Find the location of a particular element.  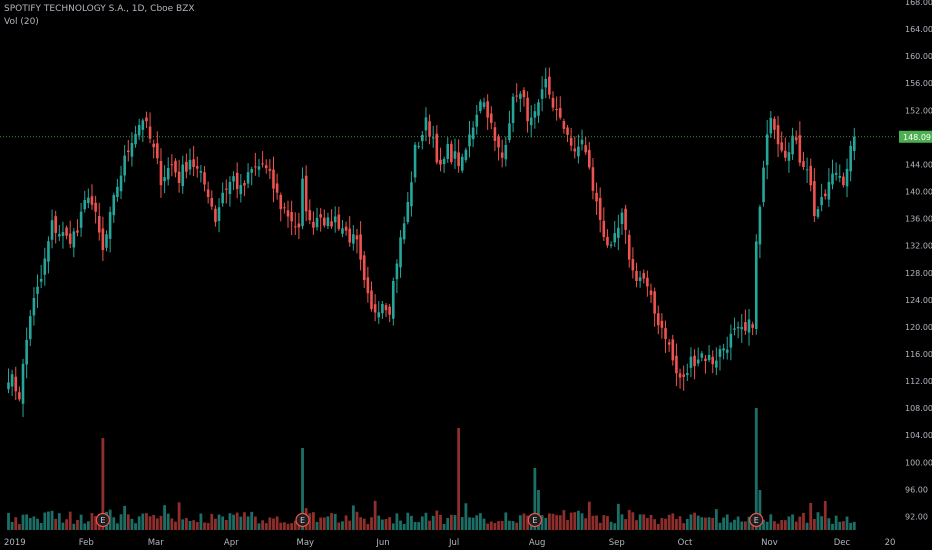

price-tick-label: 128.00 is located at coordinates (918, 273).